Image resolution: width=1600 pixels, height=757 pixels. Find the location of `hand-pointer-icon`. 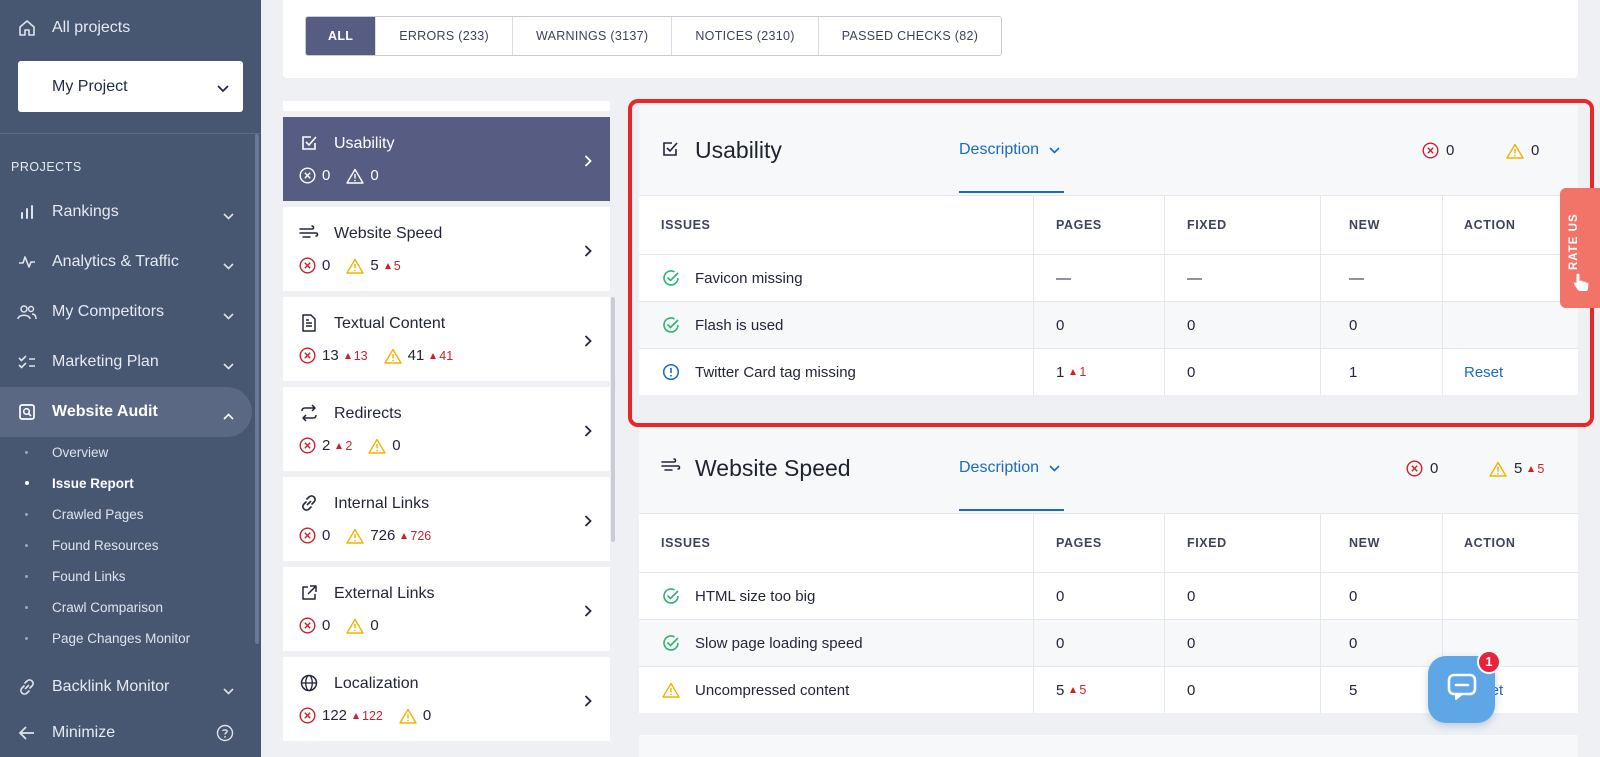

hand-pointer-icon is located at coordinates (1581, 284).